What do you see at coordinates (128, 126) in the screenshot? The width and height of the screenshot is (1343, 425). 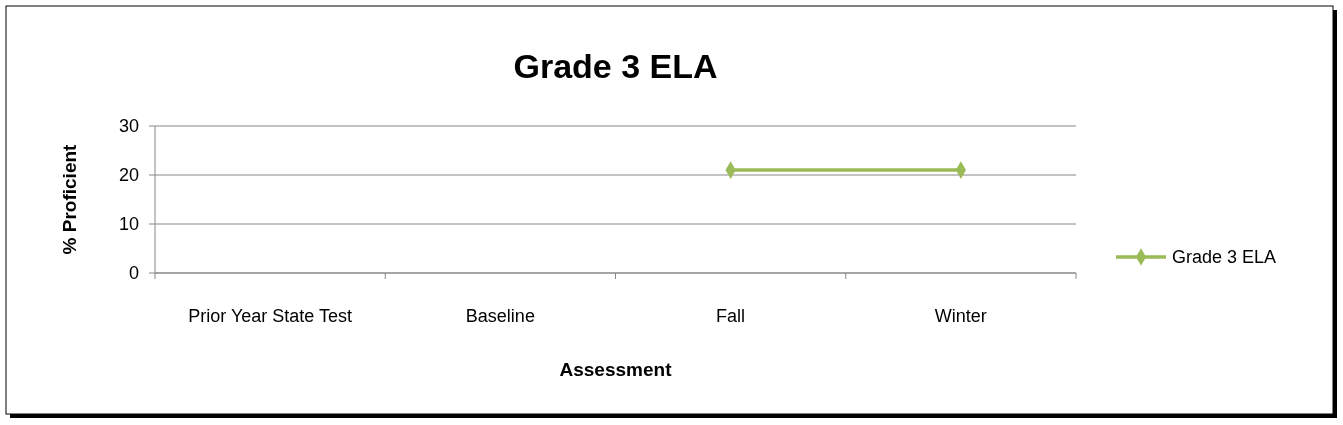 I see `y-tick-label: 30` at bounding box center [128, 126].